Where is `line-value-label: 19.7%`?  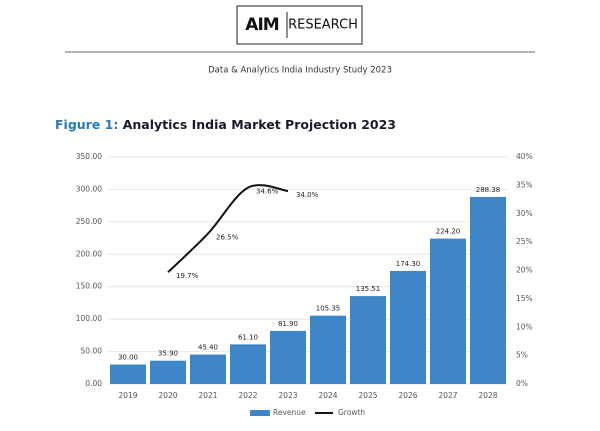 line-value-label: 19.7% is located at coordinates (187, 276).